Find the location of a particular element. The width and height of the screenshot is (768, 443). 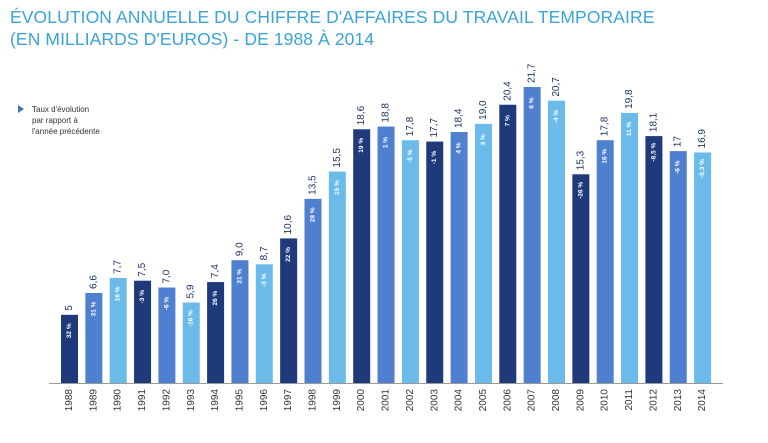

value-label-2009: 15,3 is located at coordinates (580, 160).